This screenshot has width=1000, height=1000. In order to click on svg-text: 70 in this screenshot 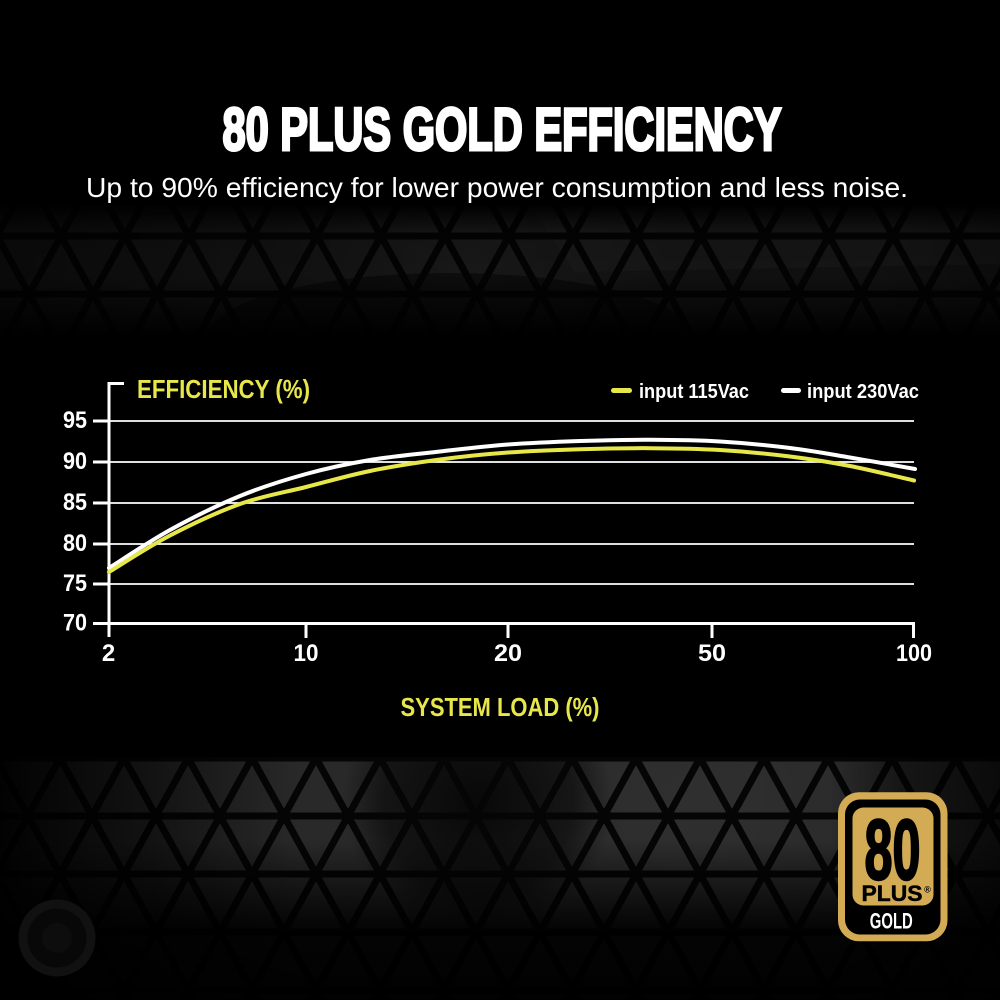, I will do `click(75, 623)`.